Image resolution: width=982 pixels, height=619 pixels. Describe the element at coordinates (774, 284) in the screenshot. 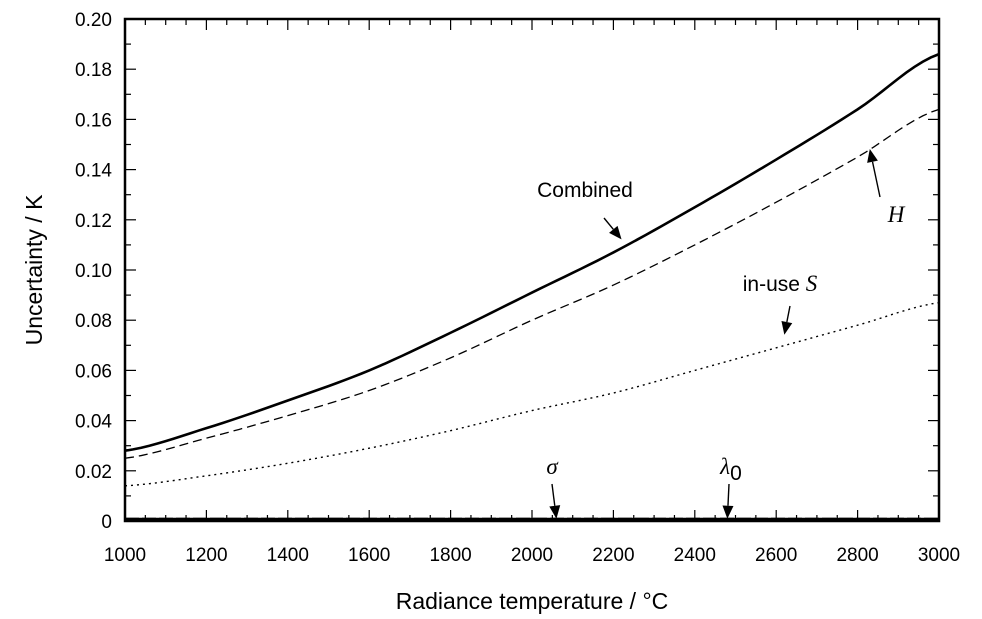

I see `annotation-inuse-prefix: in-use` at that location.